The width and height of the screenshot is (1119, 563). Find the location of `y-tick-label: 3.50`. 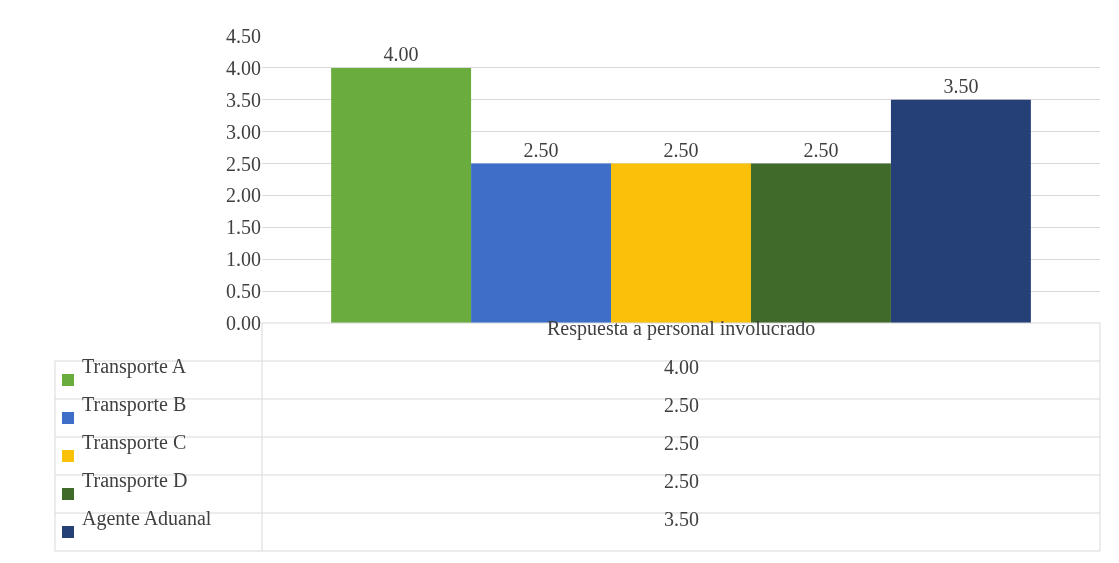

y-tick-label: 3.50 is located at coordinates (243, 99).